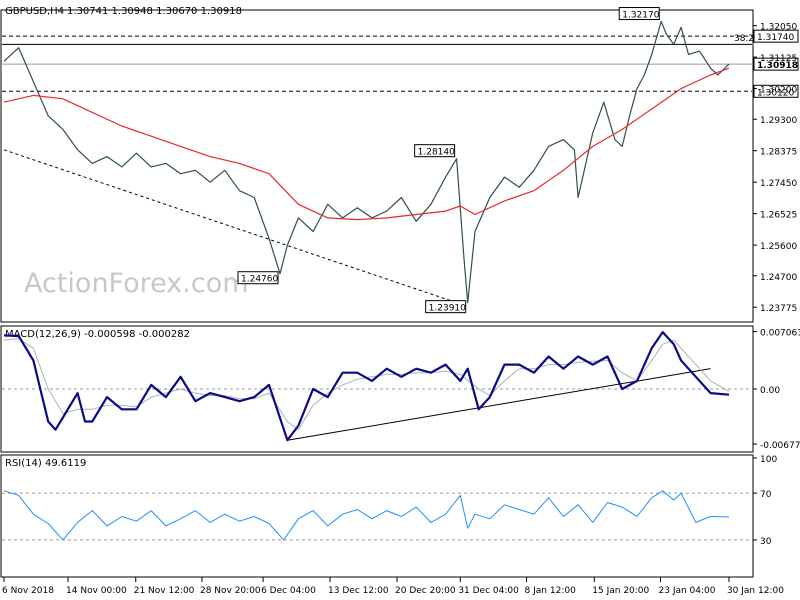 The height and width of the screenshot is (600, 800). What do you see at coordinates (770, 391) in the screenshot?
I see `macd-y-tick-label: 0.00` at bounding box center [770, 391].